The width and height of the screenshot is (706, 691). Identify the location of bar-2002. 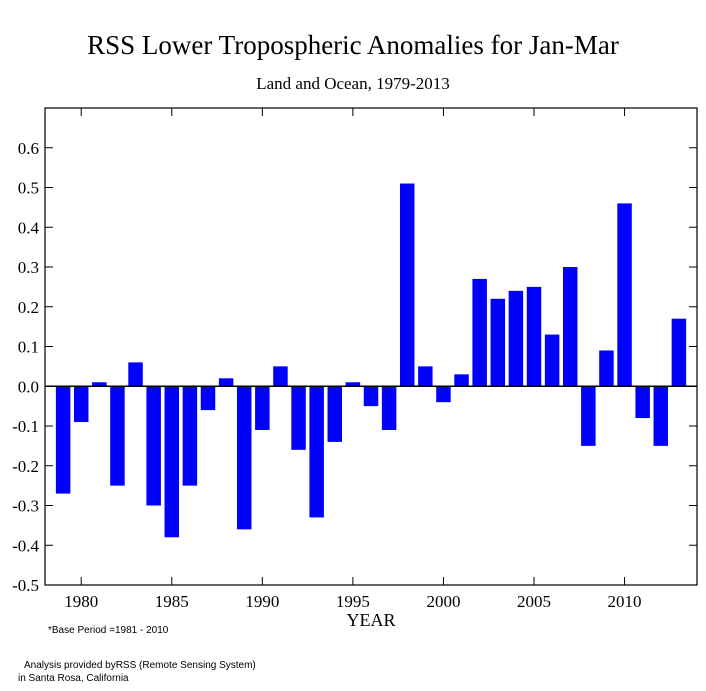
(479, 332).